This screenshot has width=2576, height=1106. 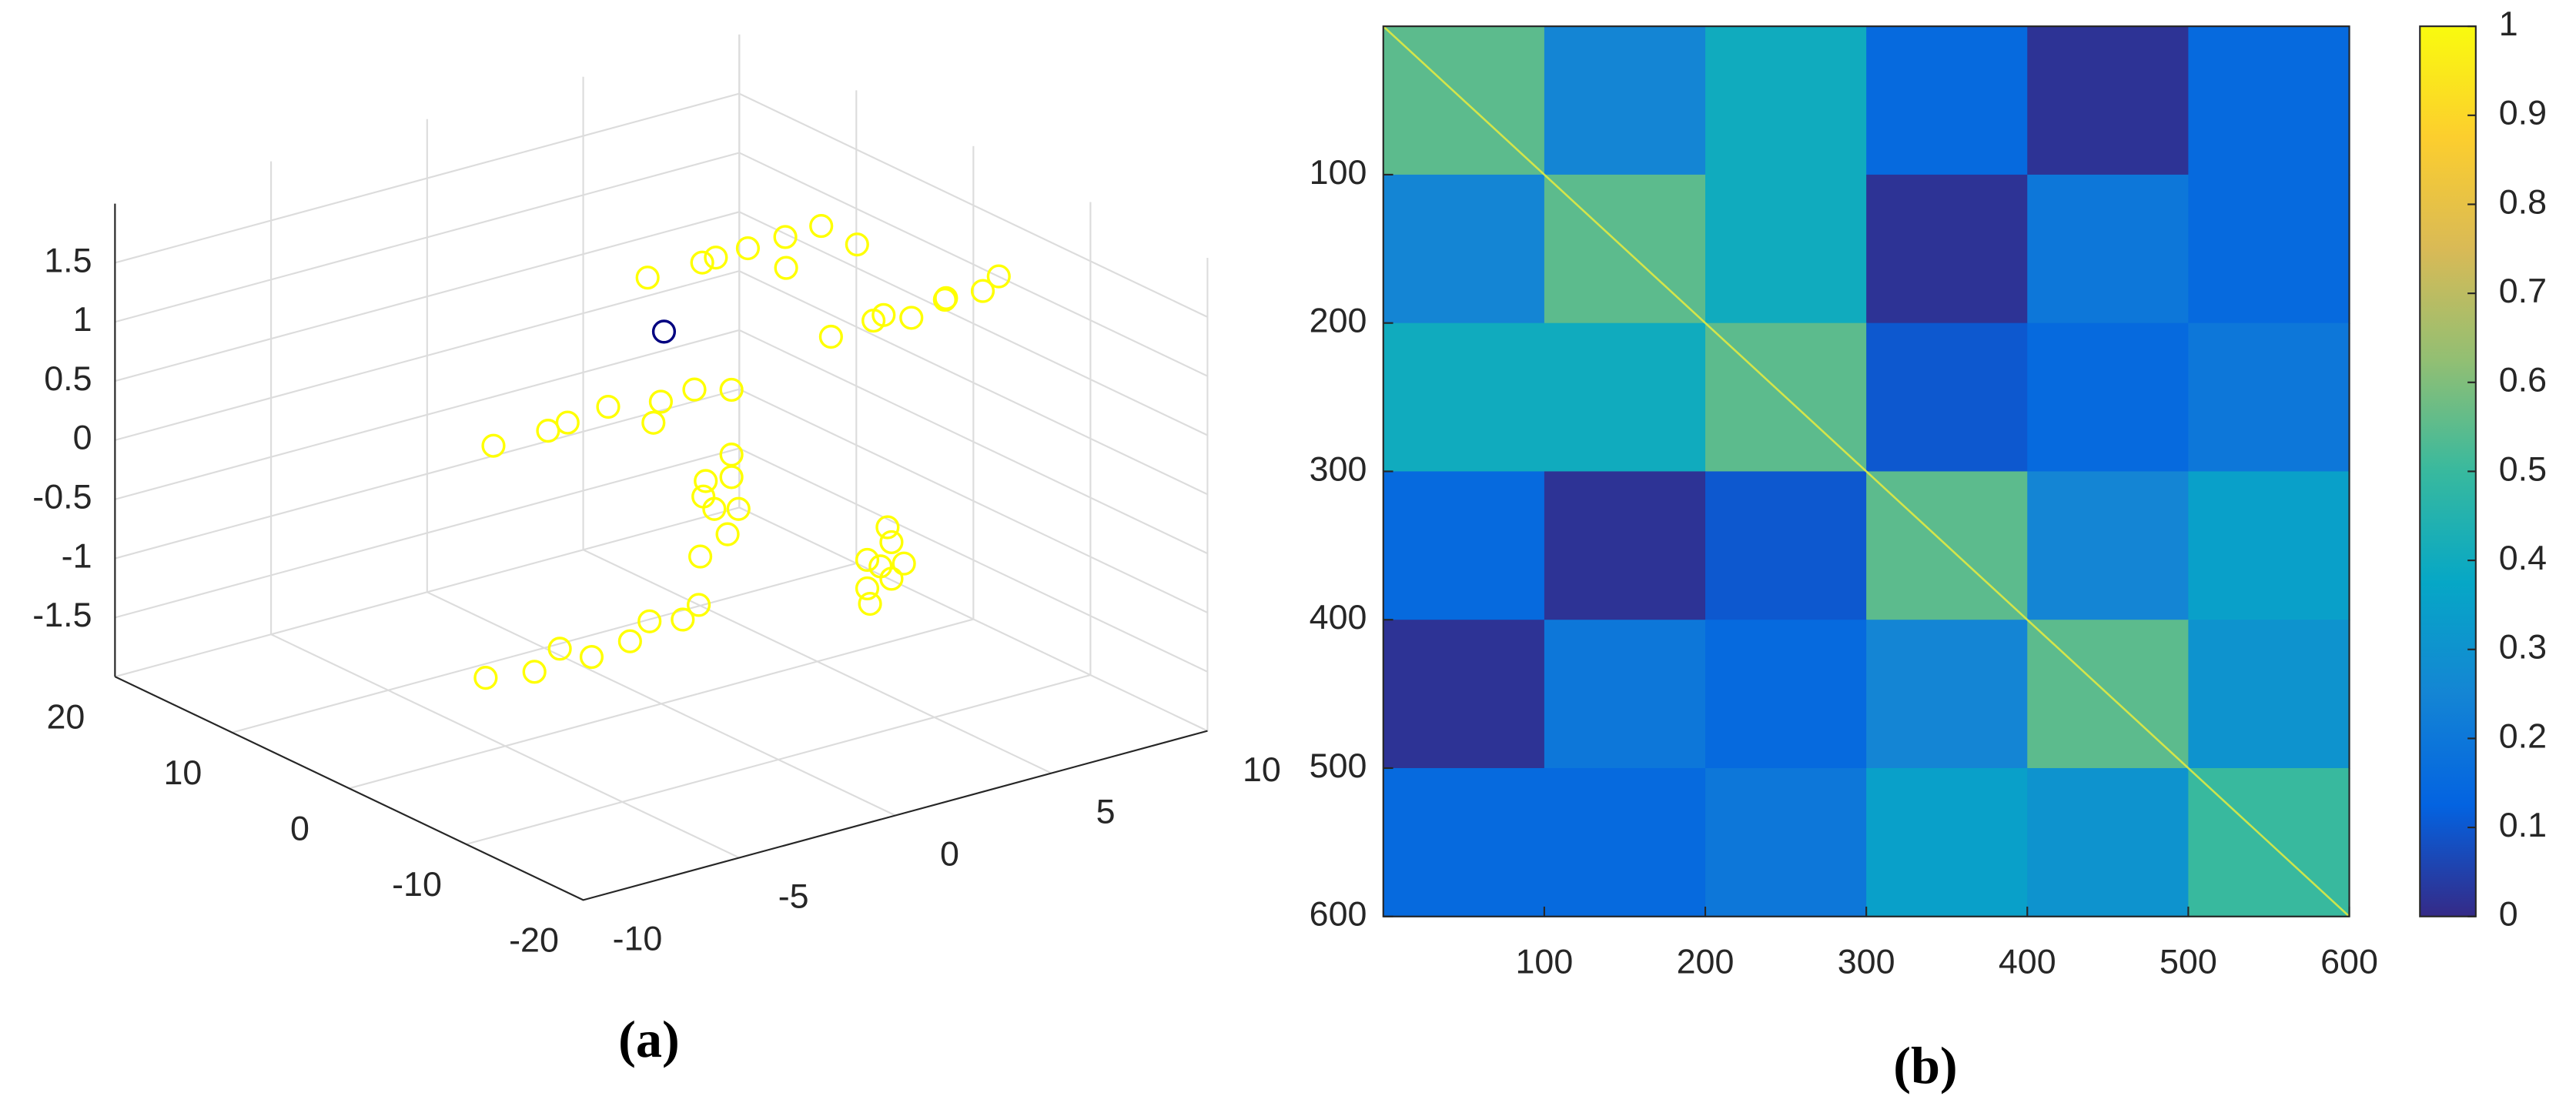 I want to click on x-tick-label: 300, so click(x=1866, y=961).